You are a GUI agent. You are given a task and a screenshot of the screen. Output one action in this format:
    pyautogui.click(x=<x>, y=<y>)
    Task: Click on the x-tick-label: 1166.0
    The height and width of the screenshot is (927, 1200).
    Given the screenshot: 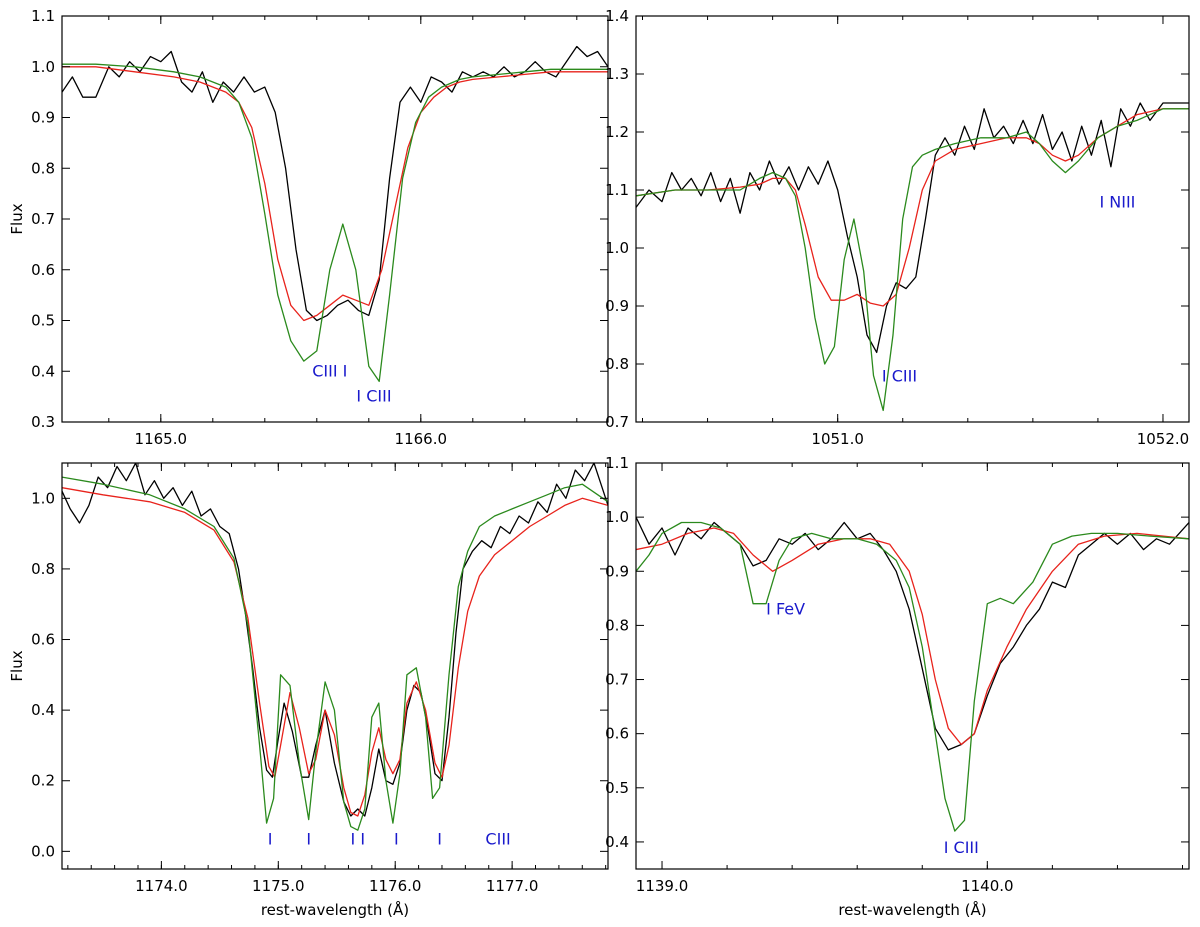 What is the action you would take?
    pyautogui.click(x=421, y=439)
    